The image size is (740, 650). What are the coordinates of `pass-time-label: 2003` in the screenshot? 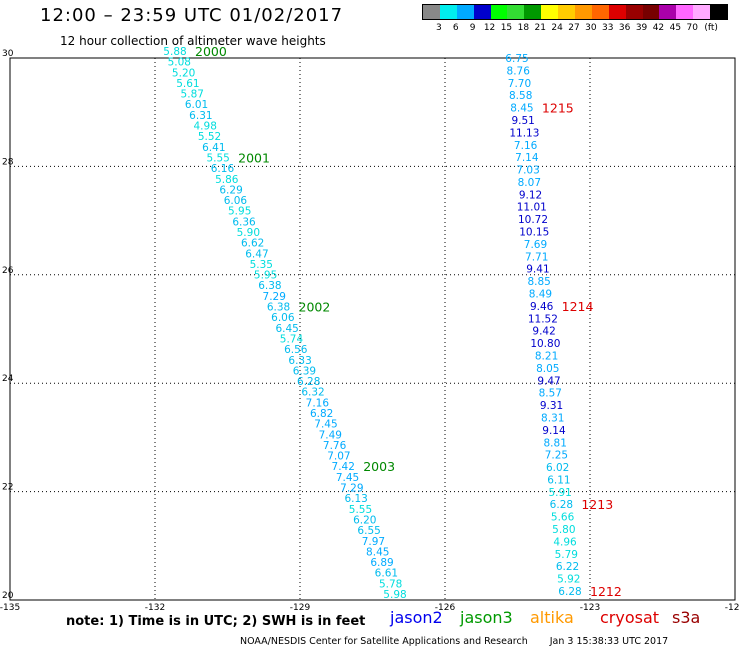 It's located at (379, 466).